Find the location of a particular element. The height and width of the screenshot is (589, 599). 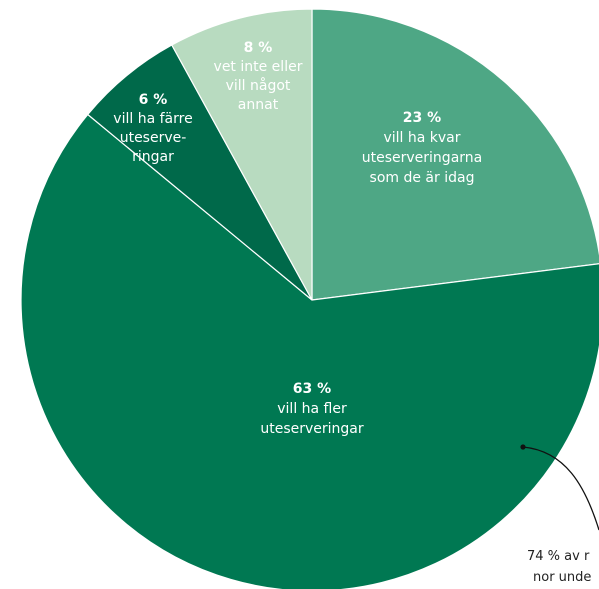

slice-keep-as-today-label-line-1: vill ha kvar is located at coordinates (421, 138).